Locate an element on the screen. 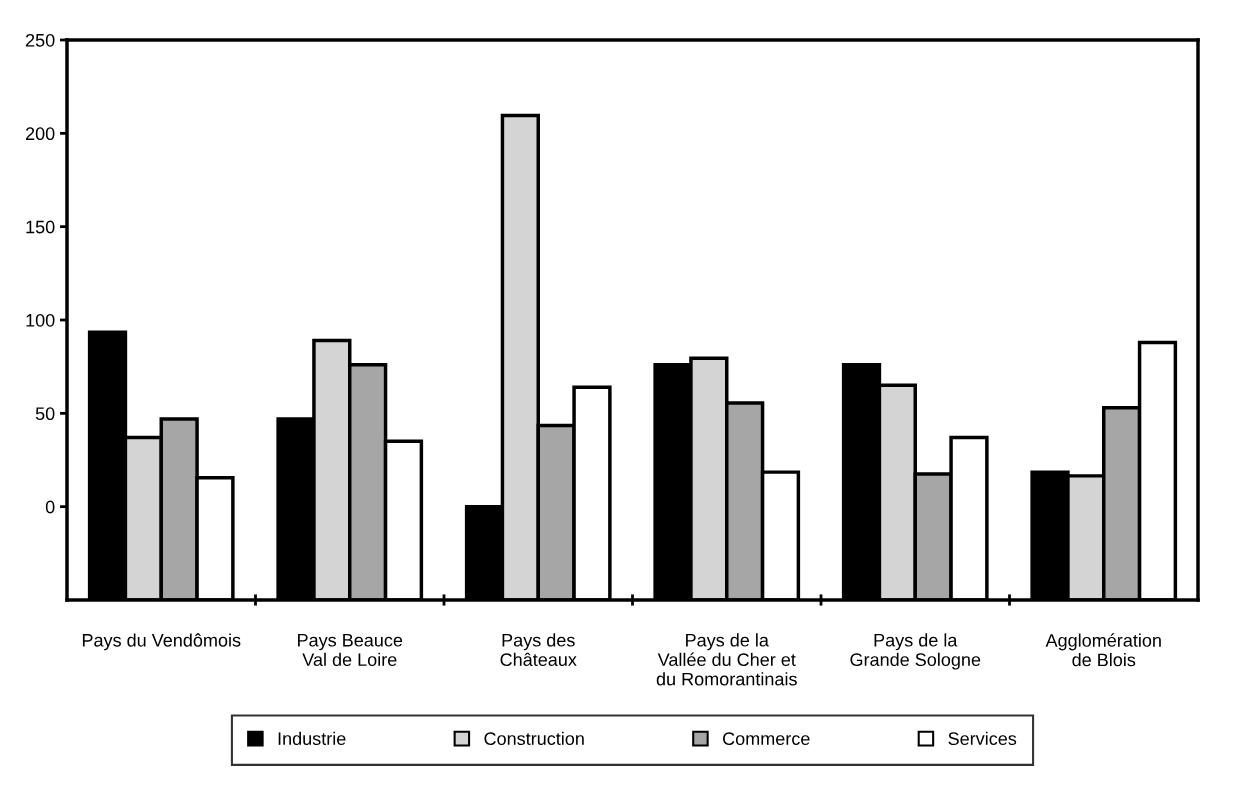  x-tick-label: Pays de la Vallée du Cher et du Romorantinais is located at coordinates (726, 659).